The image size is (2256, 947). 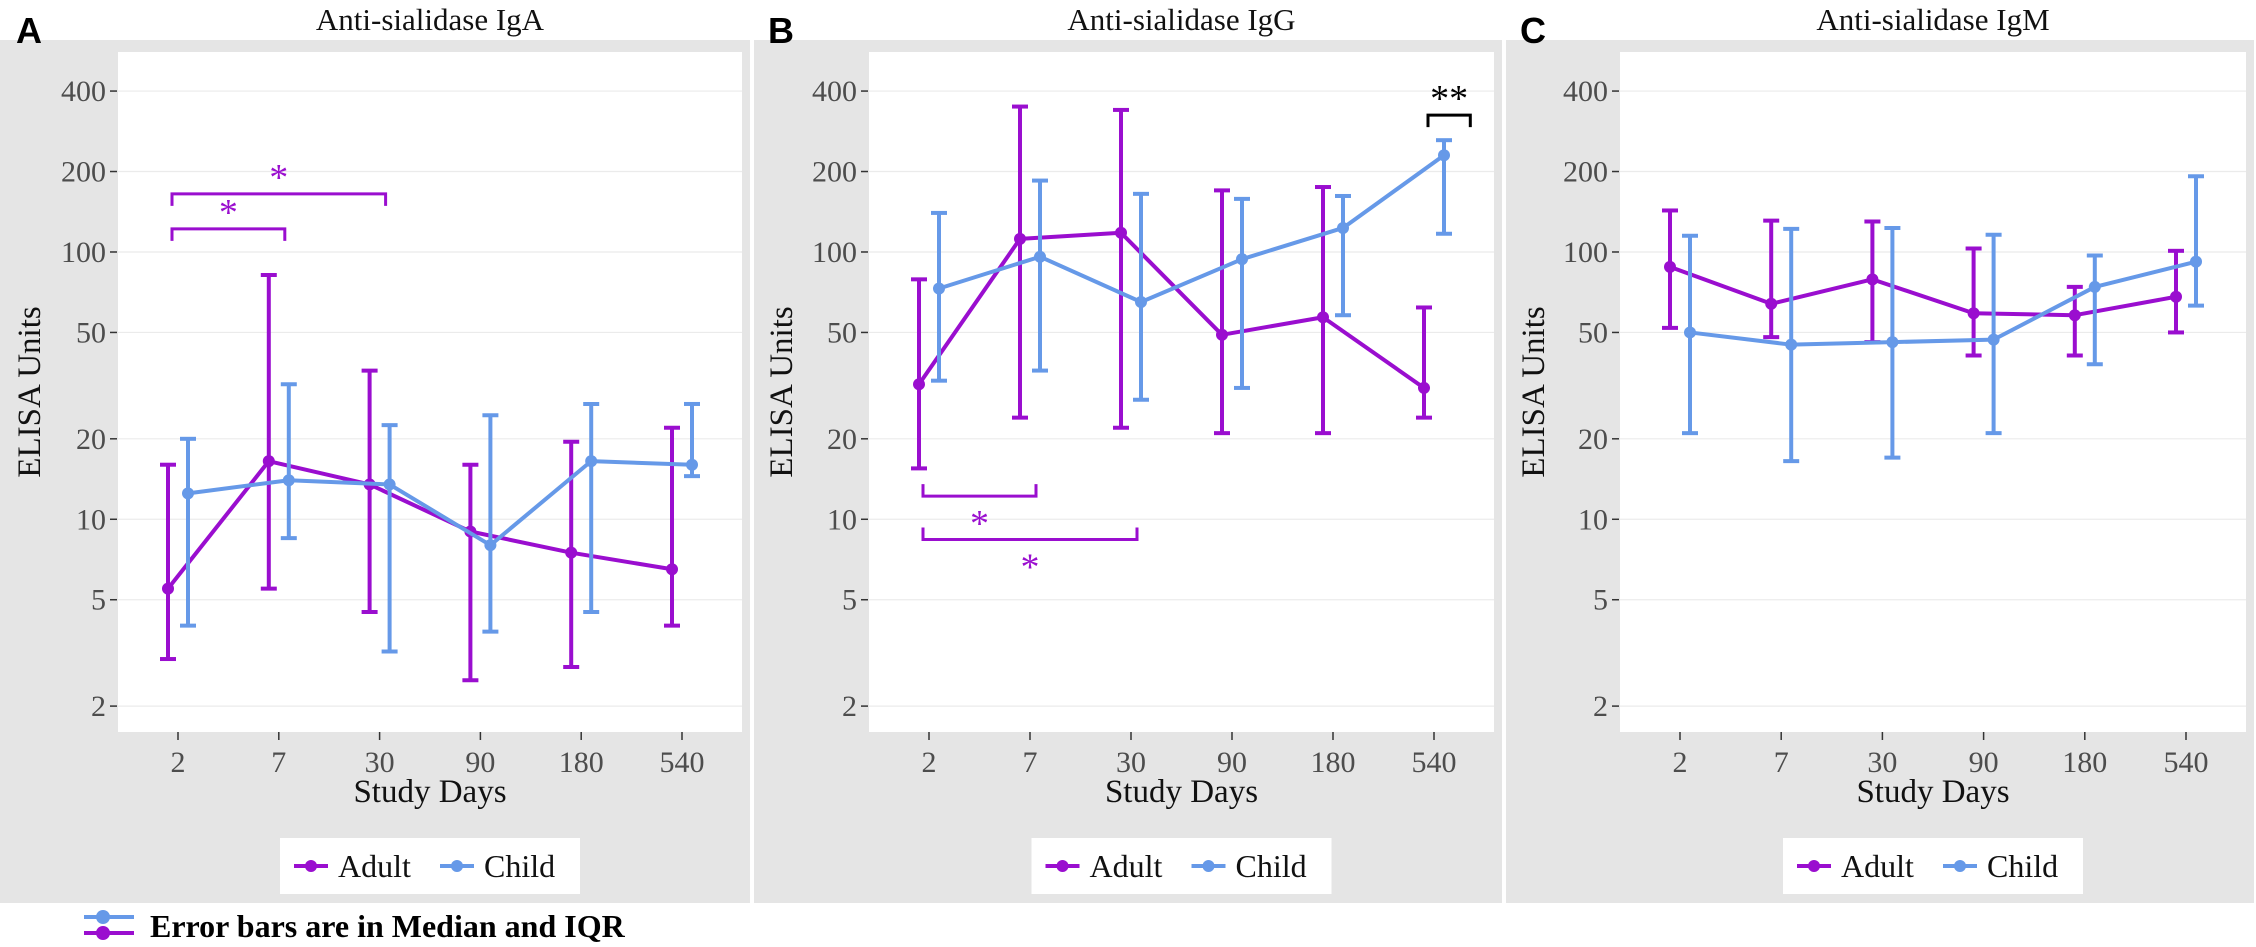 What do you see at coordinates (29, 30) in the screenshot?
I see `panel-letter: A` at bounding box center [29, 30].